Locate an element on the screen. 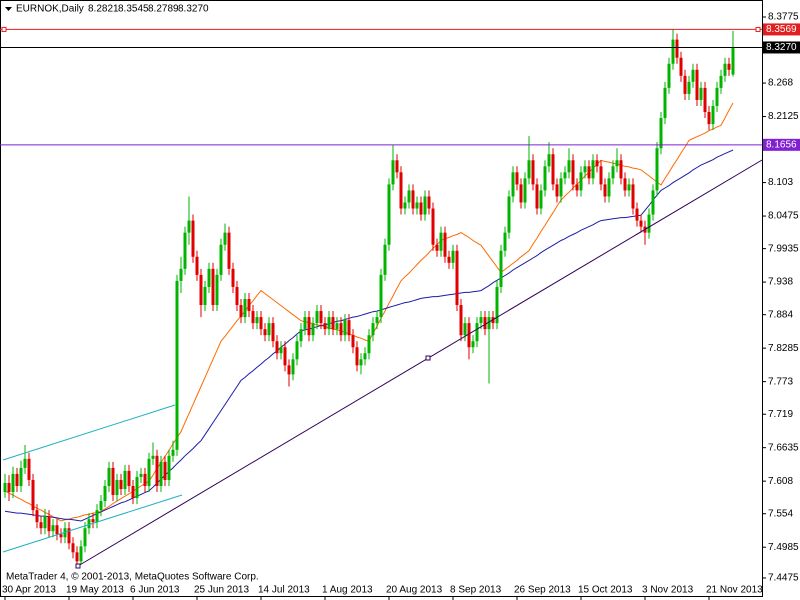 The width and height of the screenshot is (800, 600). x-tick-label: 26 Sep 2013 is located at coordinates (542, 590).